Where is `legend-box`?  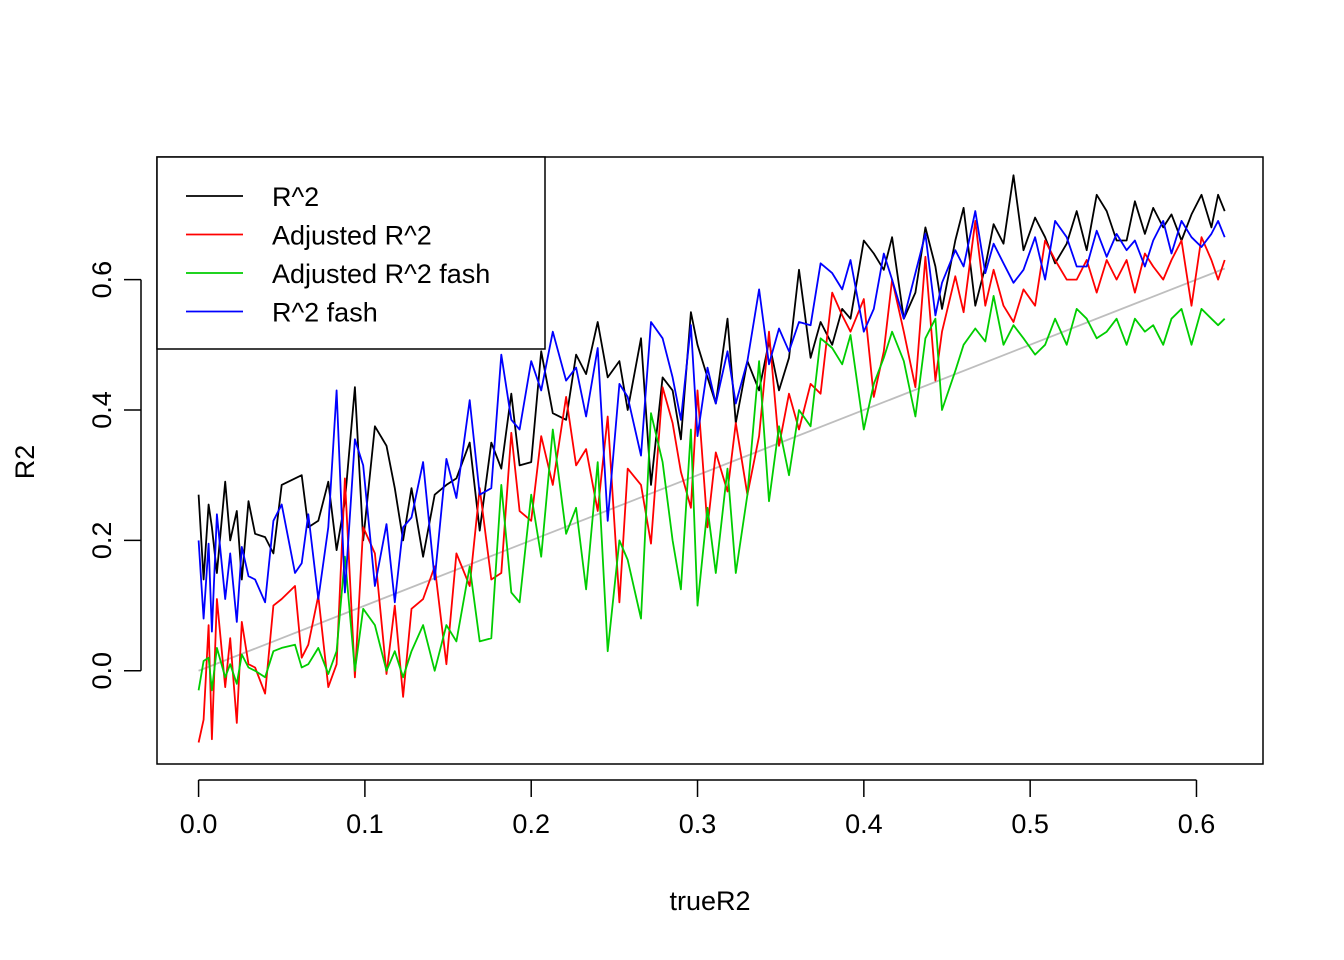
legend-box is located at coordinates (351, 253).